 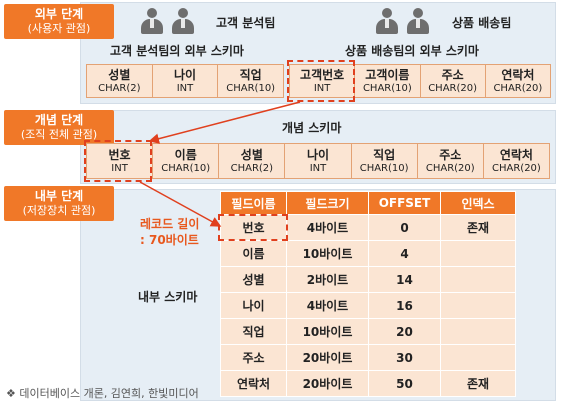 I want to click on conceptual-level-tag: 개념 단계 (조직 전체 관점), so click(x=59, y=127).